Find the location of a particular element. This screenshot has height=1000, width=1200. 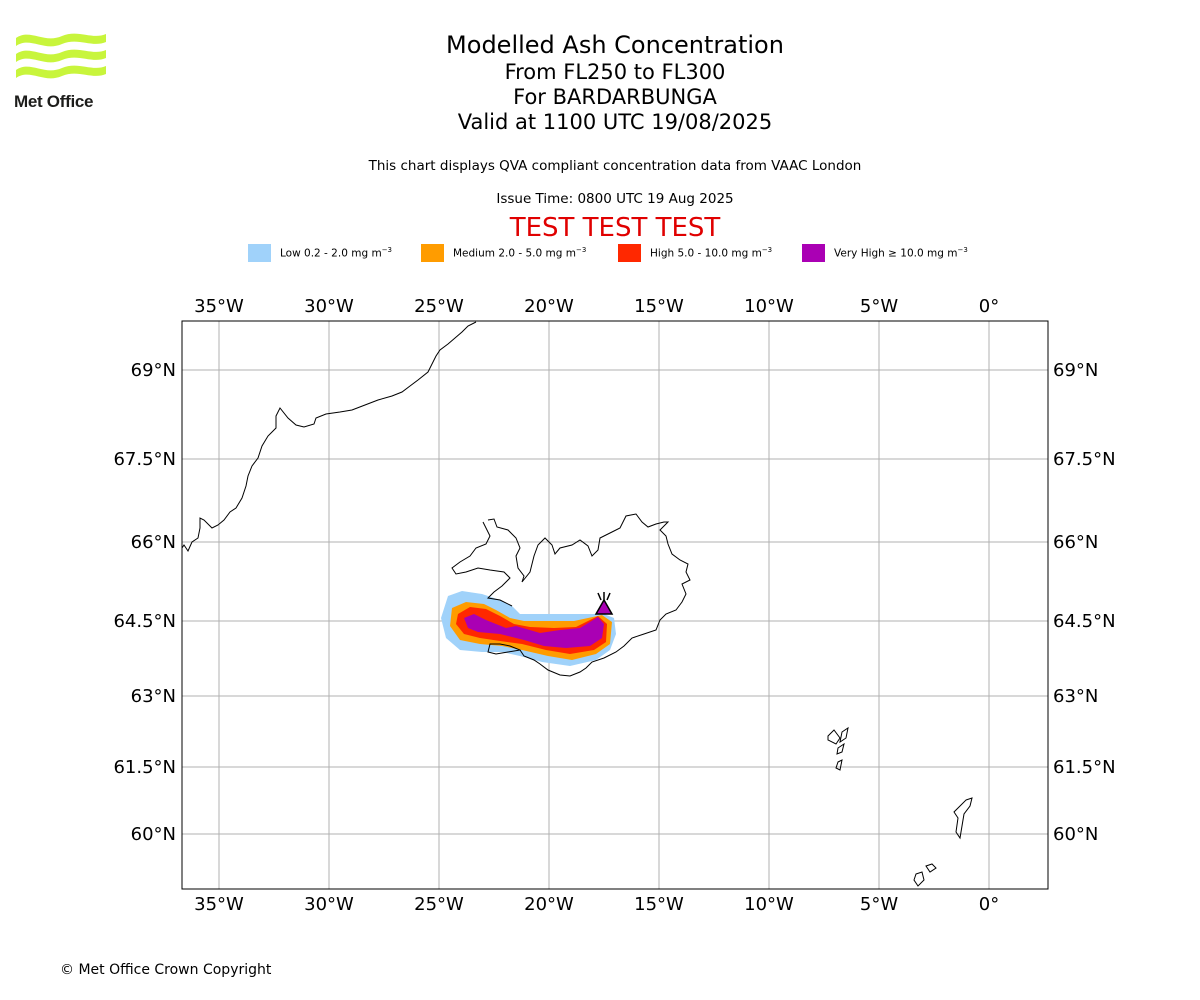

valid-time: Valid at 1100 UTC 19/08/2025 is located at coordinates (615, 122).